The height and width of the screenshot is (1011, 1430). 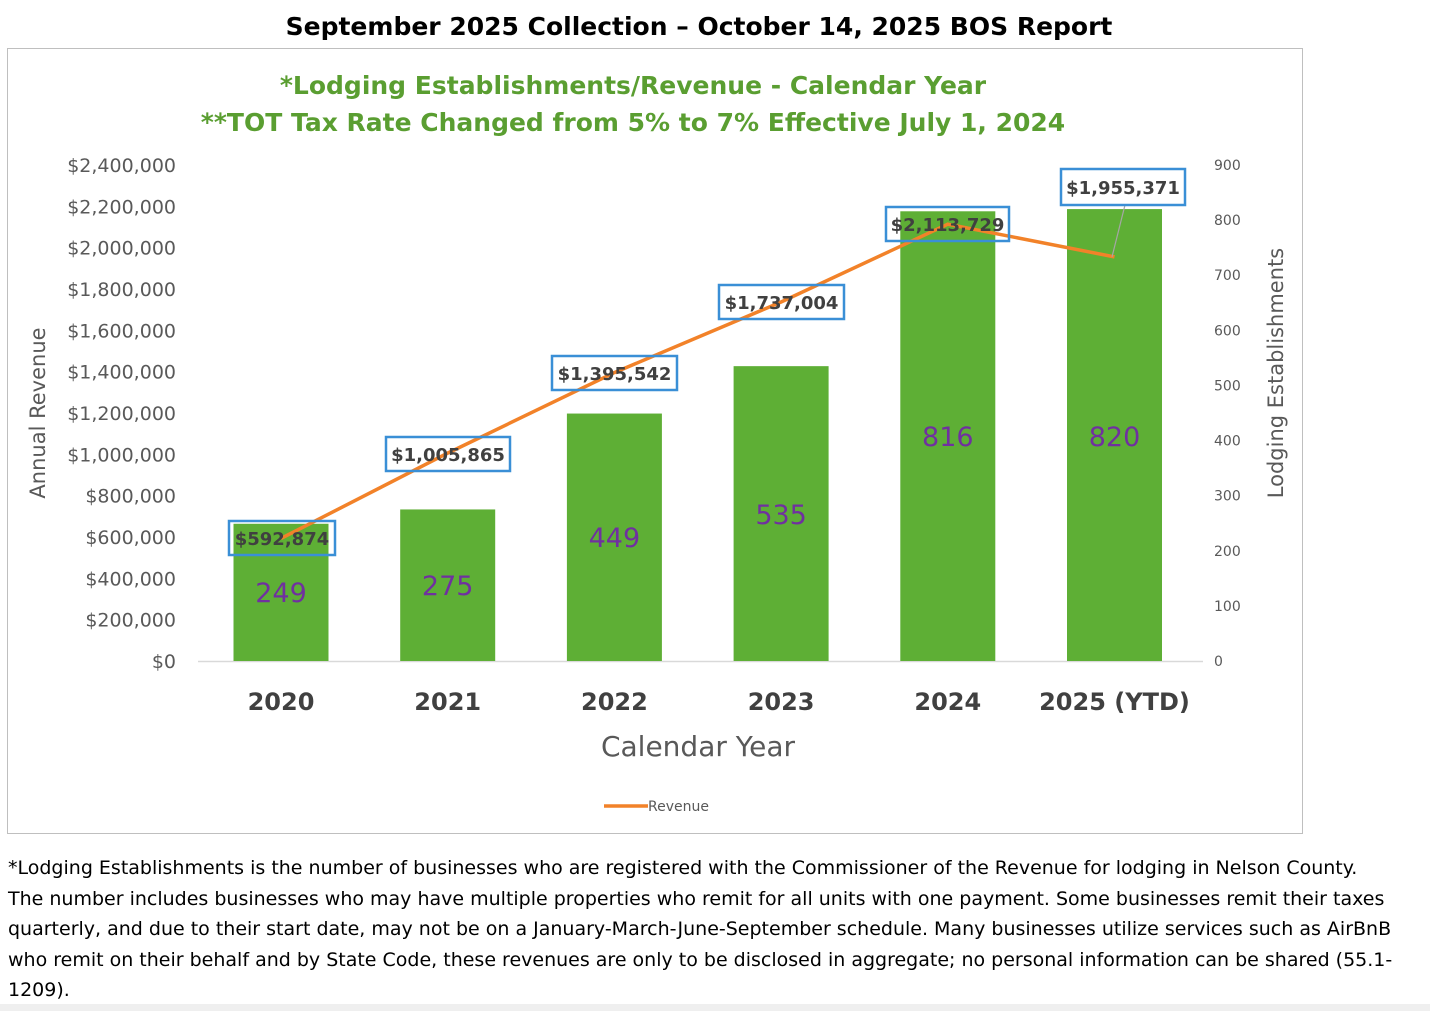 What do you see at coordinates (698, 746) in the screenshot?
I see `x-axis-title: Calendar Year` at bounding box center [698, 746].